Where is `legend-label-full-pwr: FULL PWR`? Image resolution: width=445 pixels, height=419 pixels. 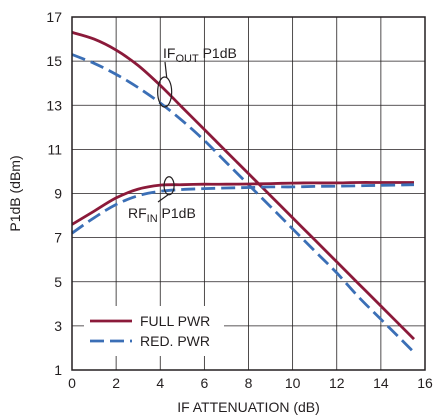
legend-label-full-pwr: FULL PWR is located at coordinates (175, 321).